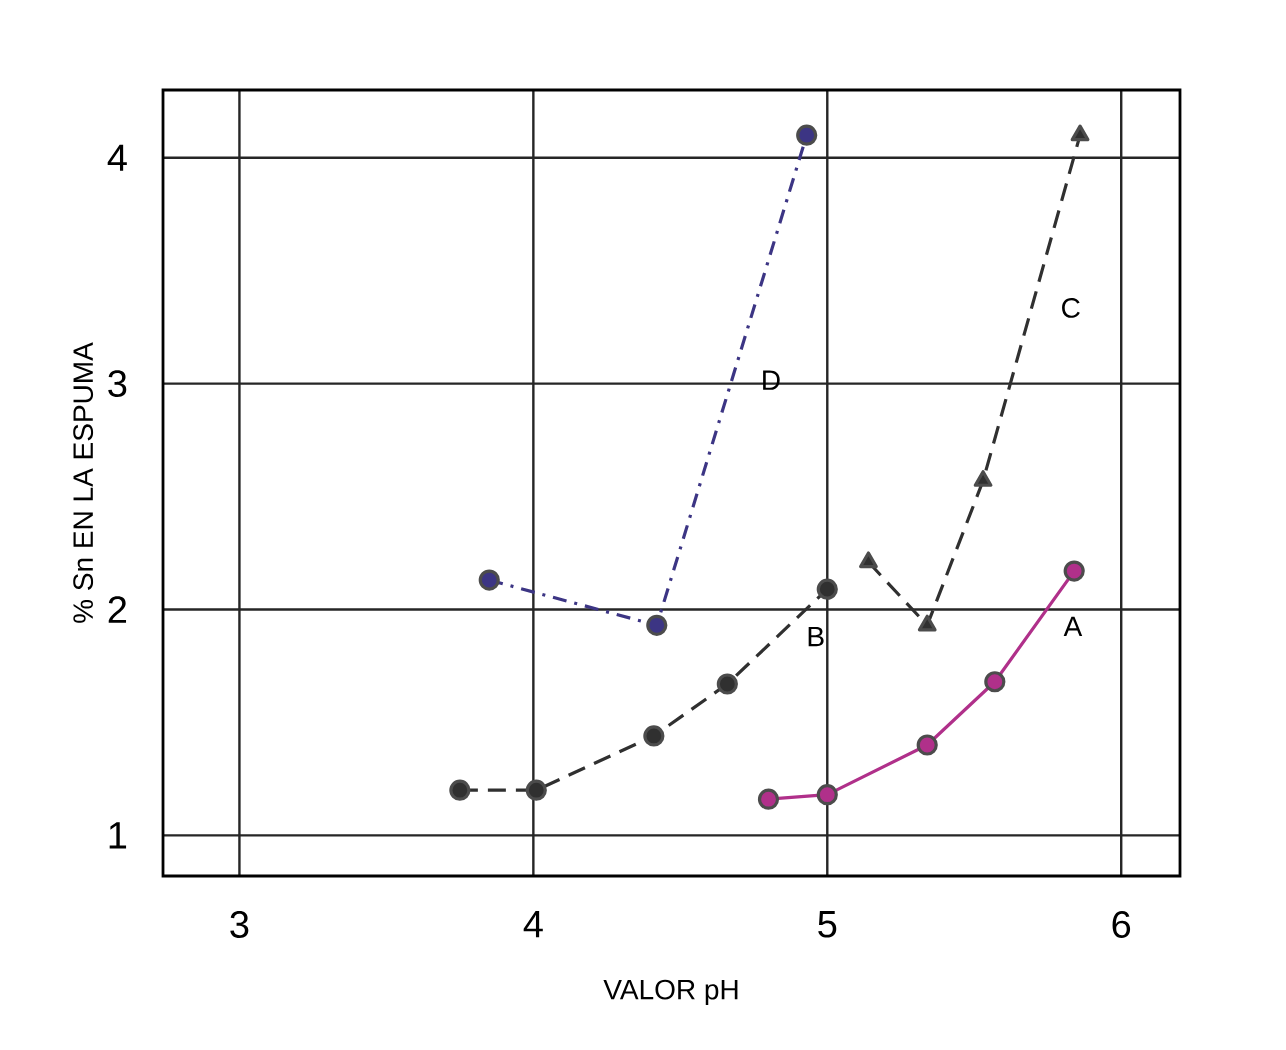 The width and height of the screenshot is (1286, 1050). What do you see at coordinates (83, 482) in the screenshot?
I see `y-axis-title: % Sn EN LA ESPUMA` at bounding box center [83, 482].